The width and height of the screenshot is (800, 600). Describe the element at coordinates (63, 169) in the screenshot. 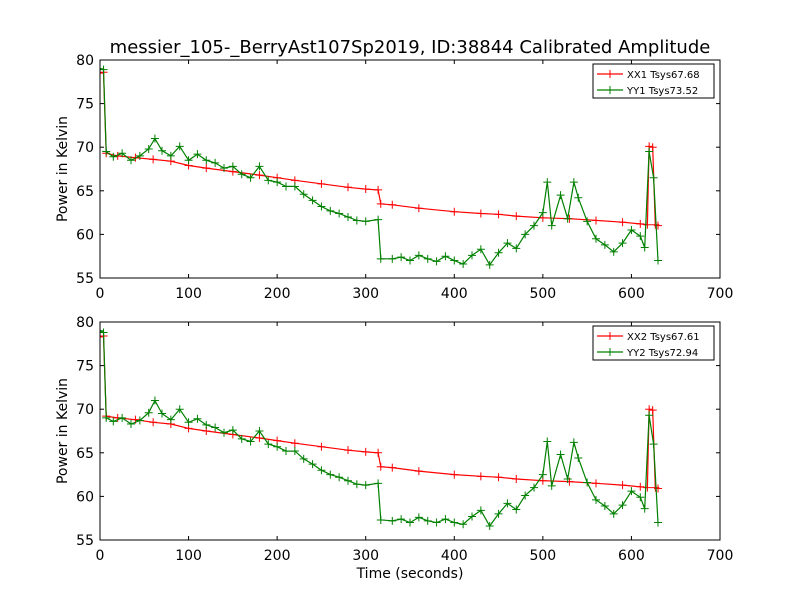

I see `y-axis-label: Power in Kelvin` at that location.